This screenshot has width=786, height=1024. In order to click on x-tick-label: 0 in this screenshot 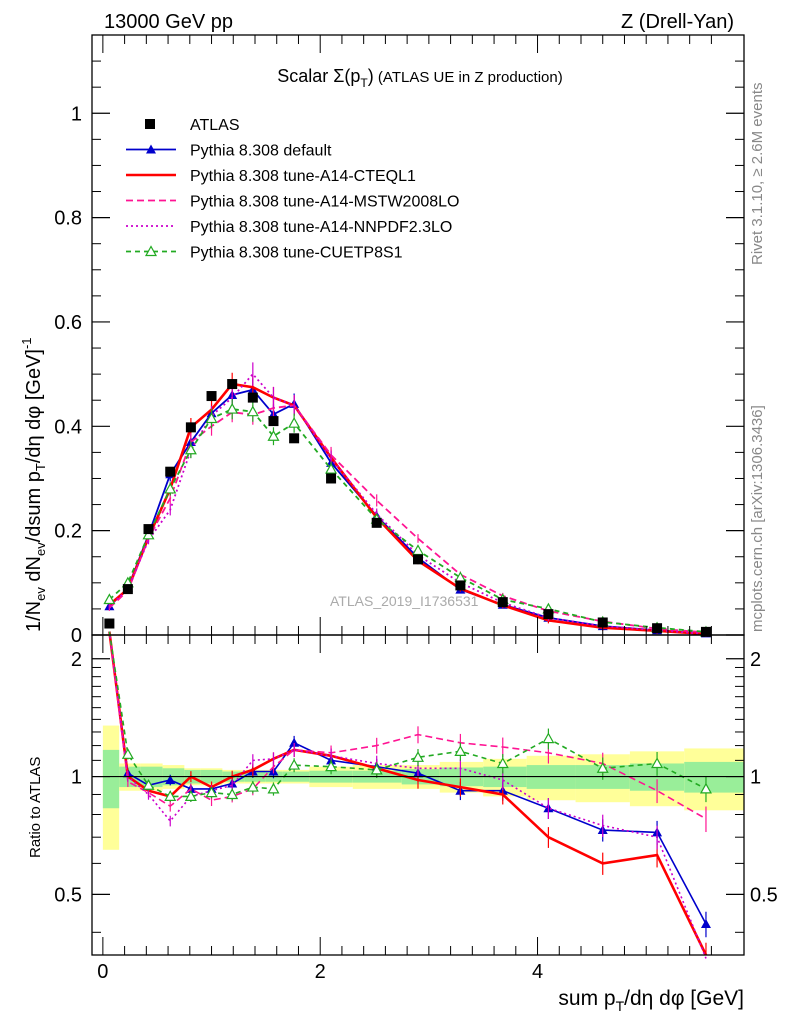, I will do `click(102, 972)`.